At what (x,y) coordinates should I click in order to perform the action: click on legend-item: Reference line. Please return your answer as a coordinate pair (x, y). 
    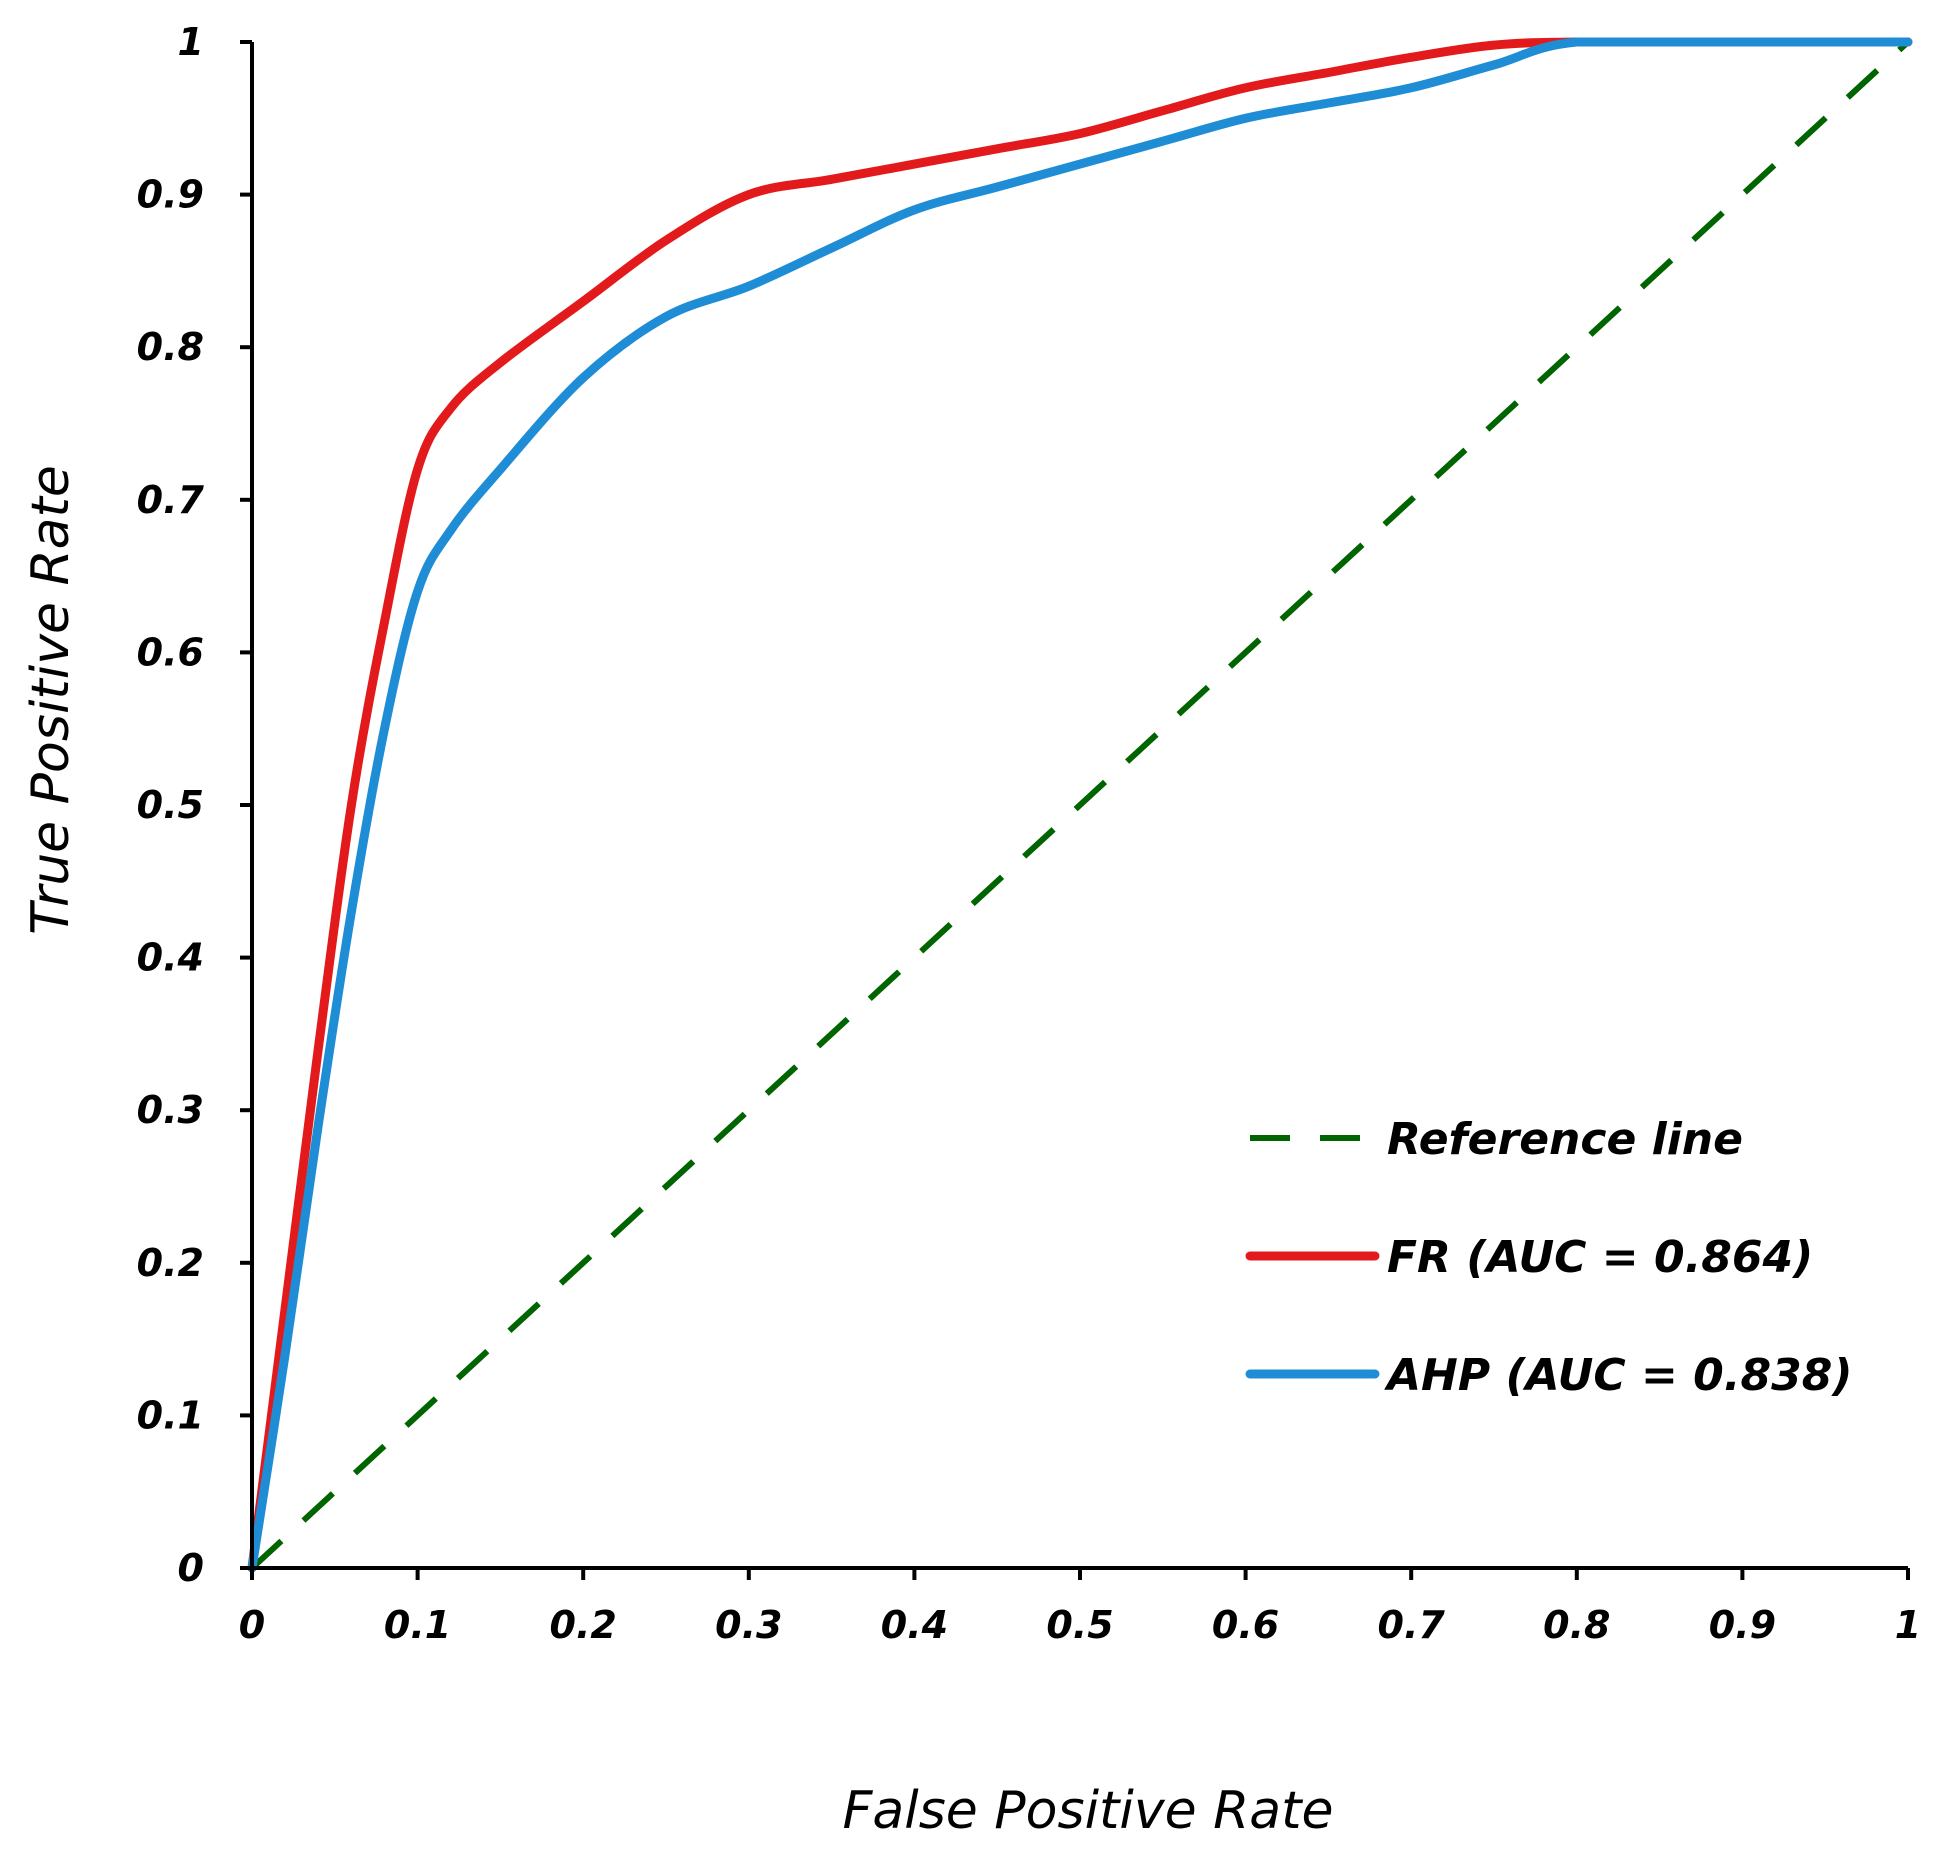
    Looking at the image, I should click on (1496, 1139).